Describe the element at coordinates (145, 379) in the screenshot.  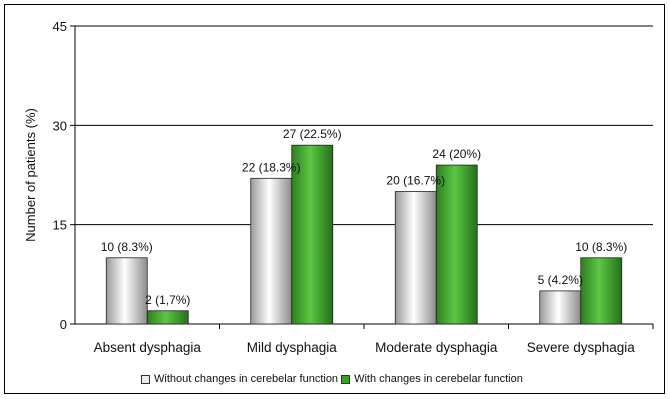
I see `legend-swatch-without` at that location.